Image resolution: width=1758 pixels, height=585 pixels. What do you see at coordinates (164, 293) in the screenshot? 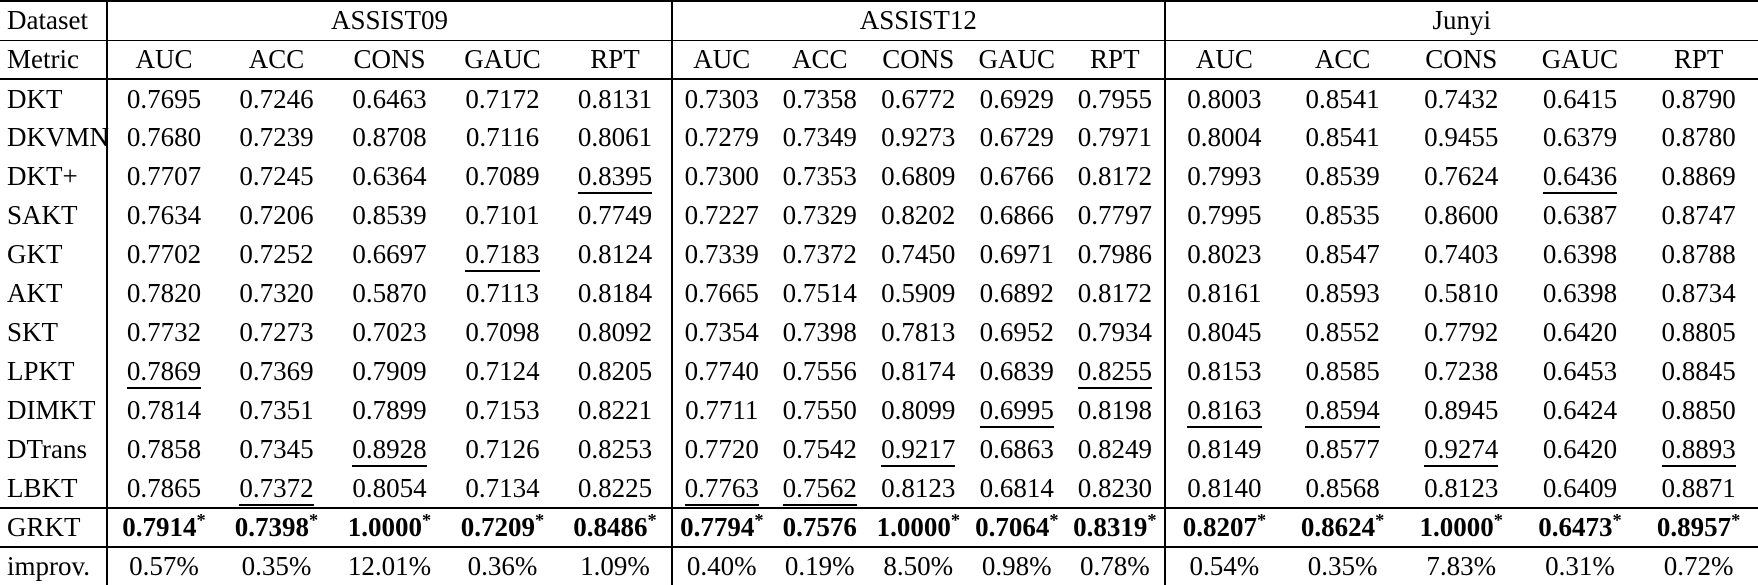
I see `metric-value: 0.7820` at bounding box center [164, 293].